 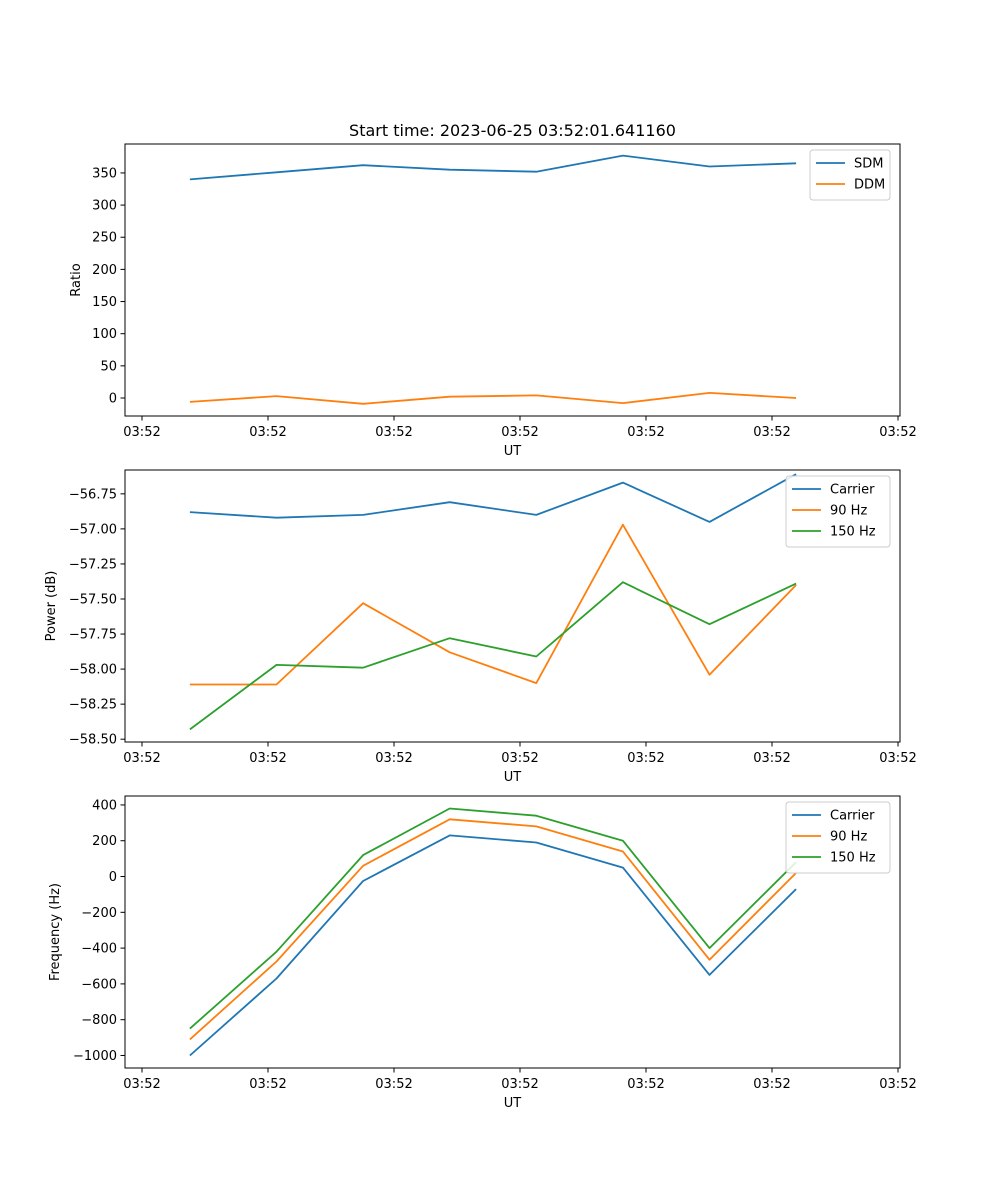 I want to click on y-tick-label: 350, so click(x=104, y=173).